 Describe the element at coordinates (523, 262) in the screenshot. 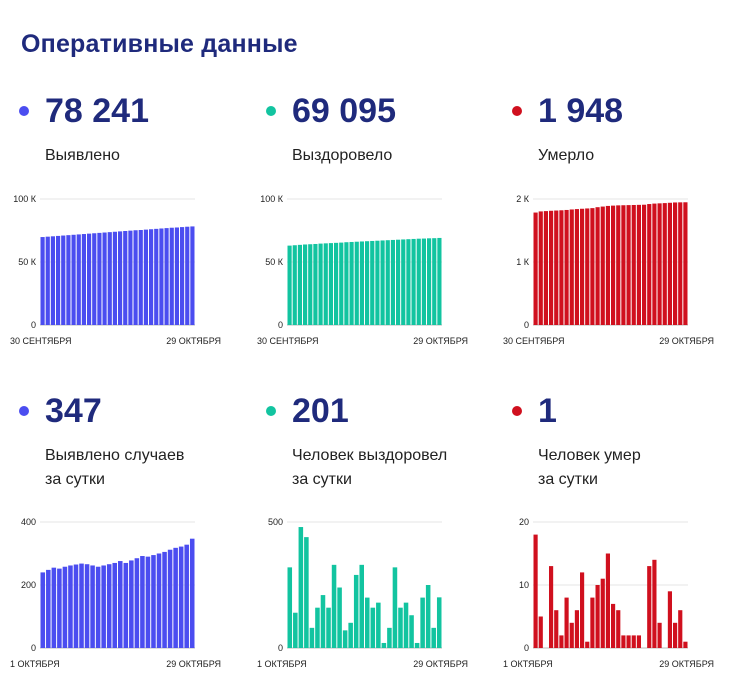

I see `deaths-total-y-tick-label: 1 К` at that location.